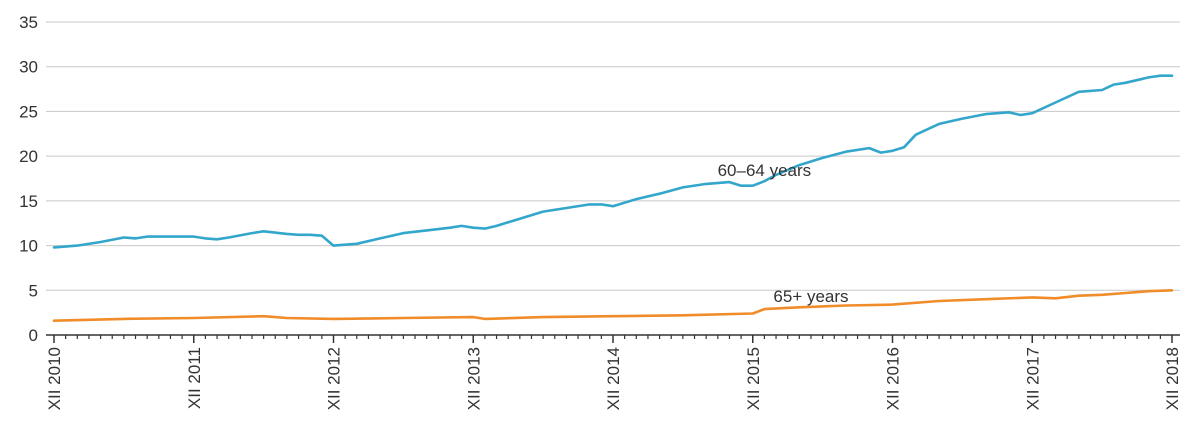 Image resolution: width=1190 pixels, height=434 pixels. I want to click on x-tick-label: XII 2010, so click(54, 378).